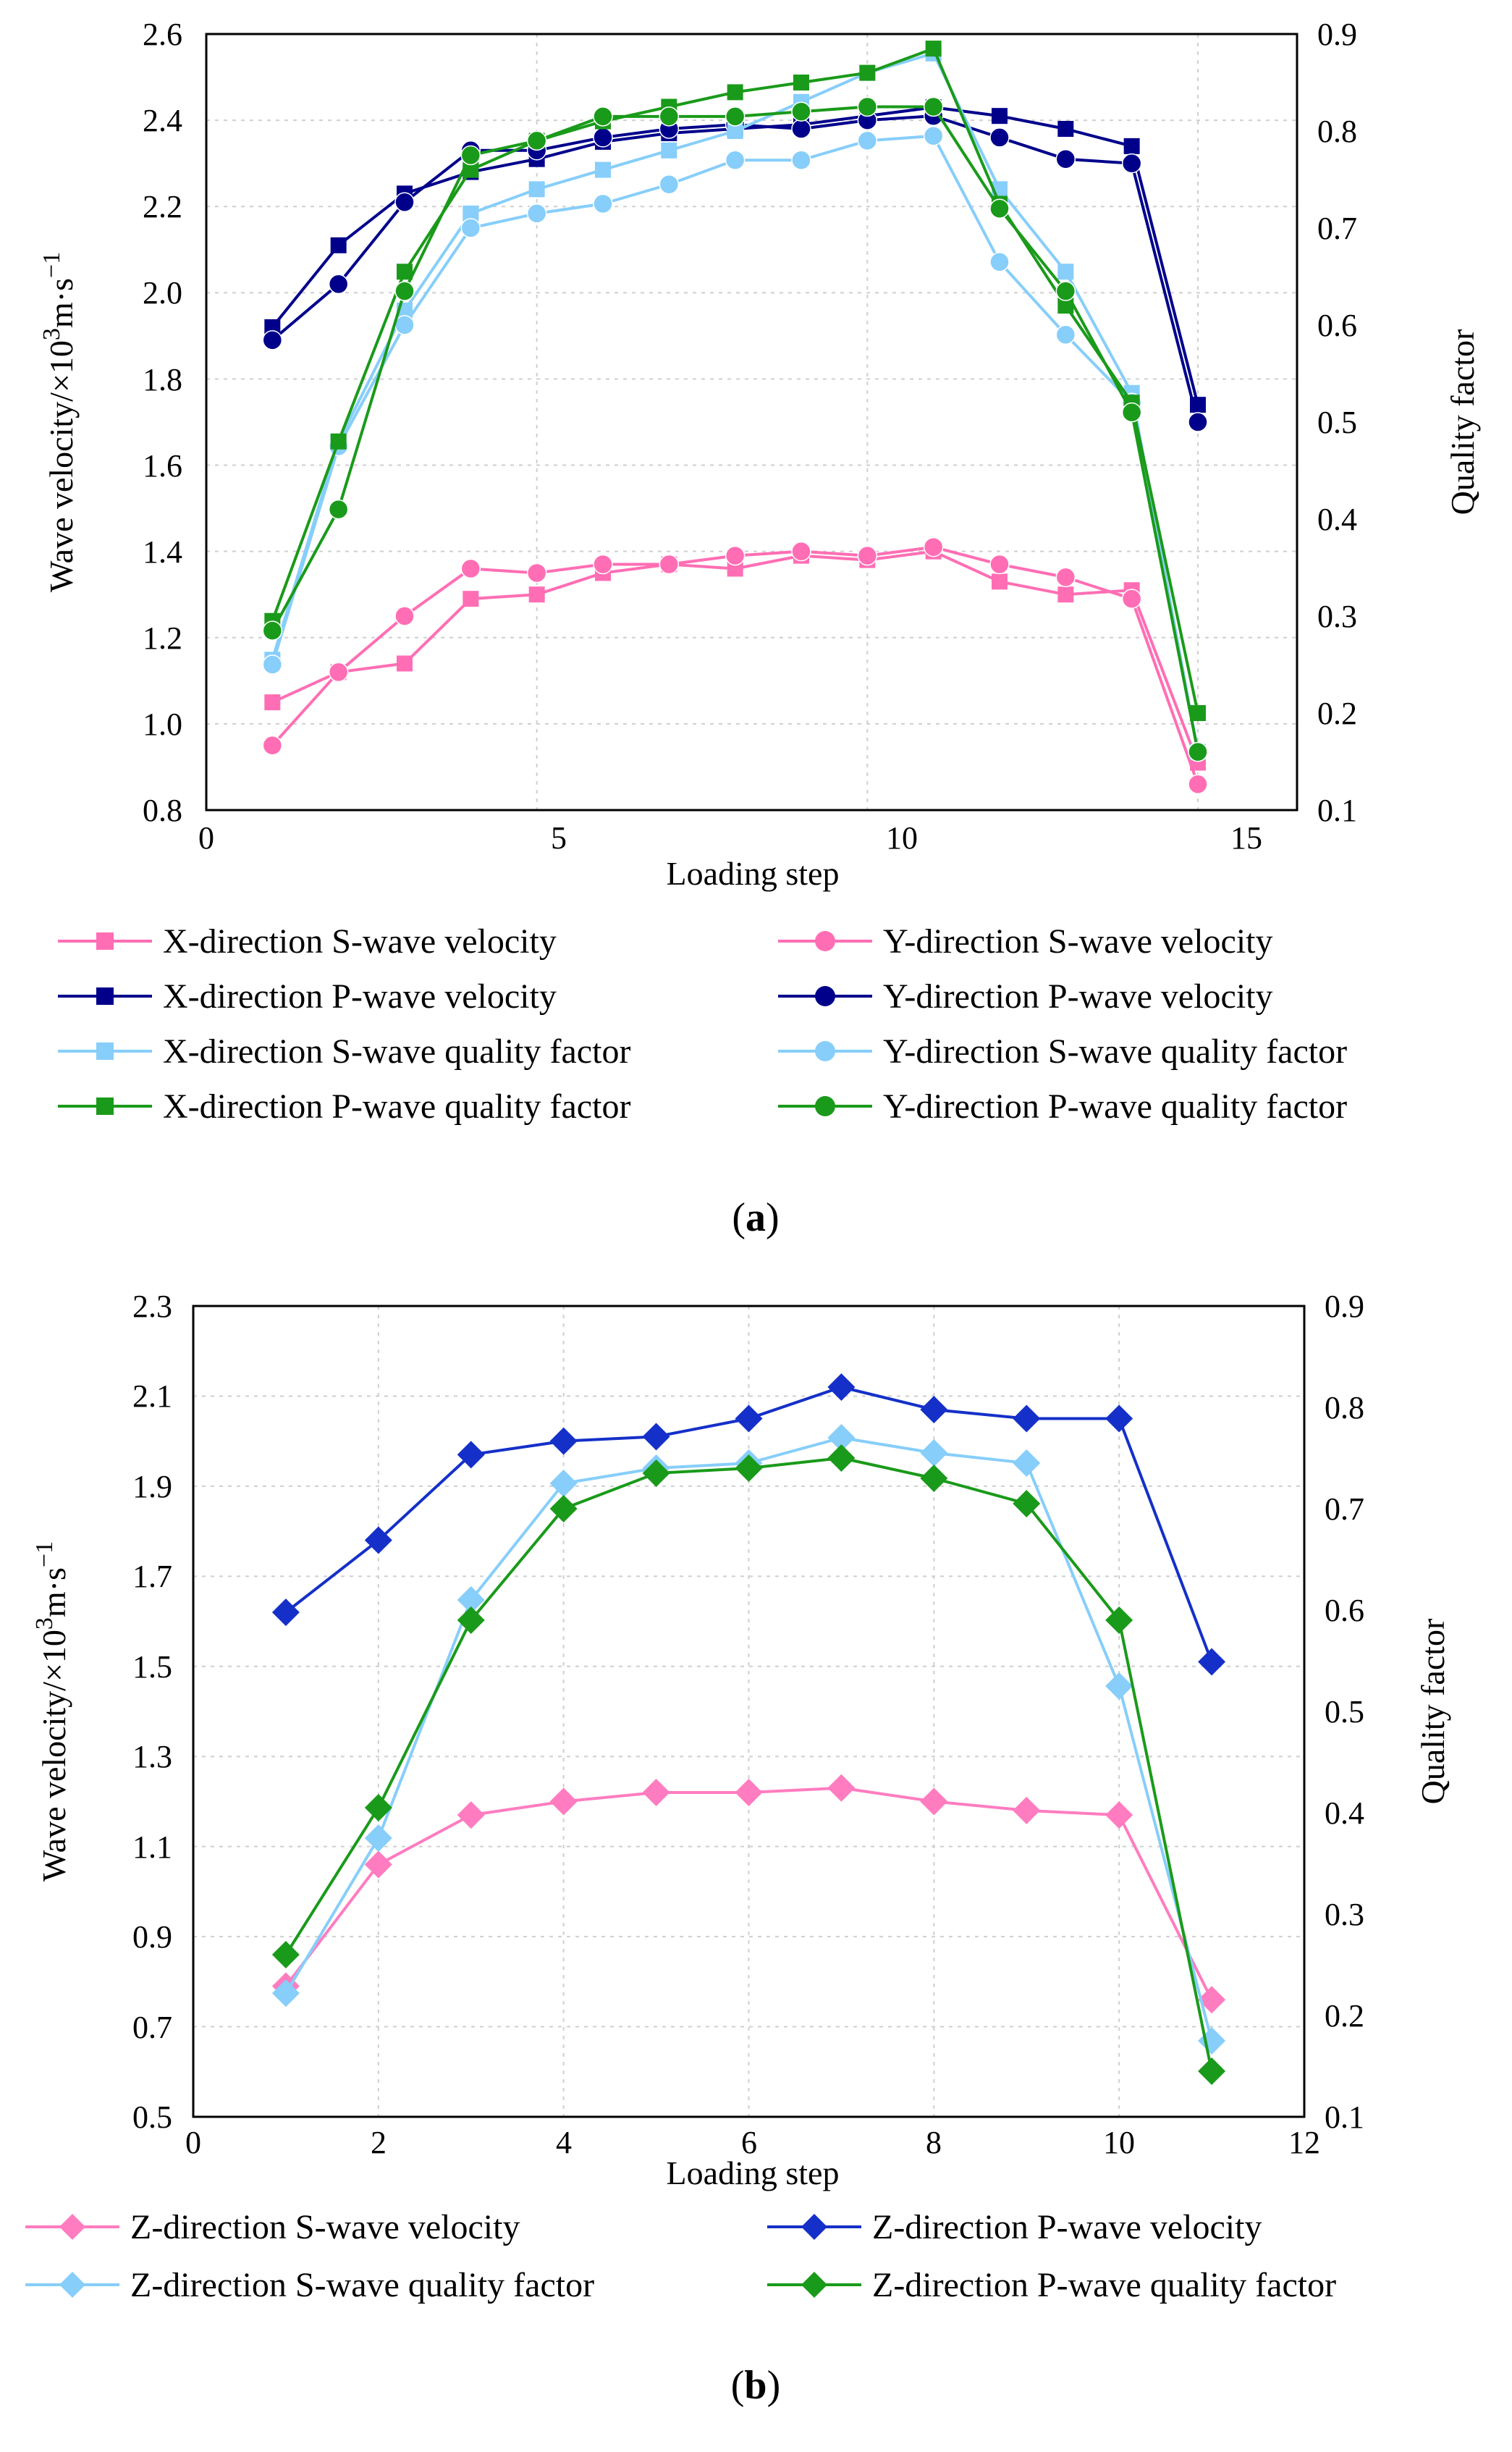 Image resolution: width=1512 pixels, height=2452 pixels. I want to click on panel-b-y2tick: 0.4, so click(1344, 1813).